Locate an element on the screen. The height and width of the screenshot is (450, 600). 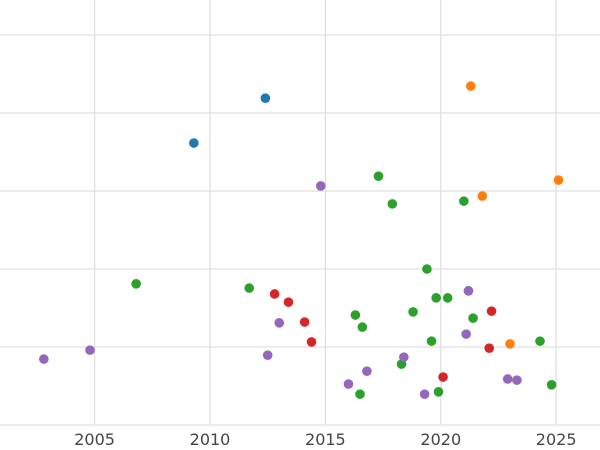
x-tick-label: 2015 is located at coordinates (325, 439).